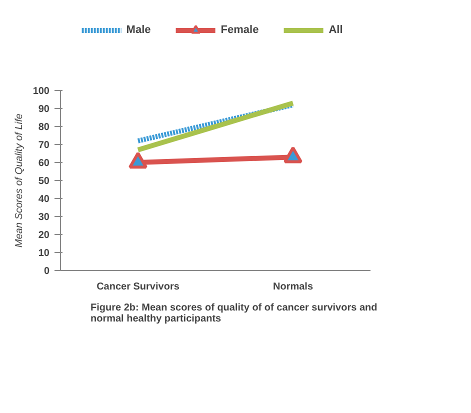 This screenshot has height=413, width=471. What do you see at coordinates (44, 145) in the screenshot?
I see `y-tick-label: 70` at bounding box center [44, 145].